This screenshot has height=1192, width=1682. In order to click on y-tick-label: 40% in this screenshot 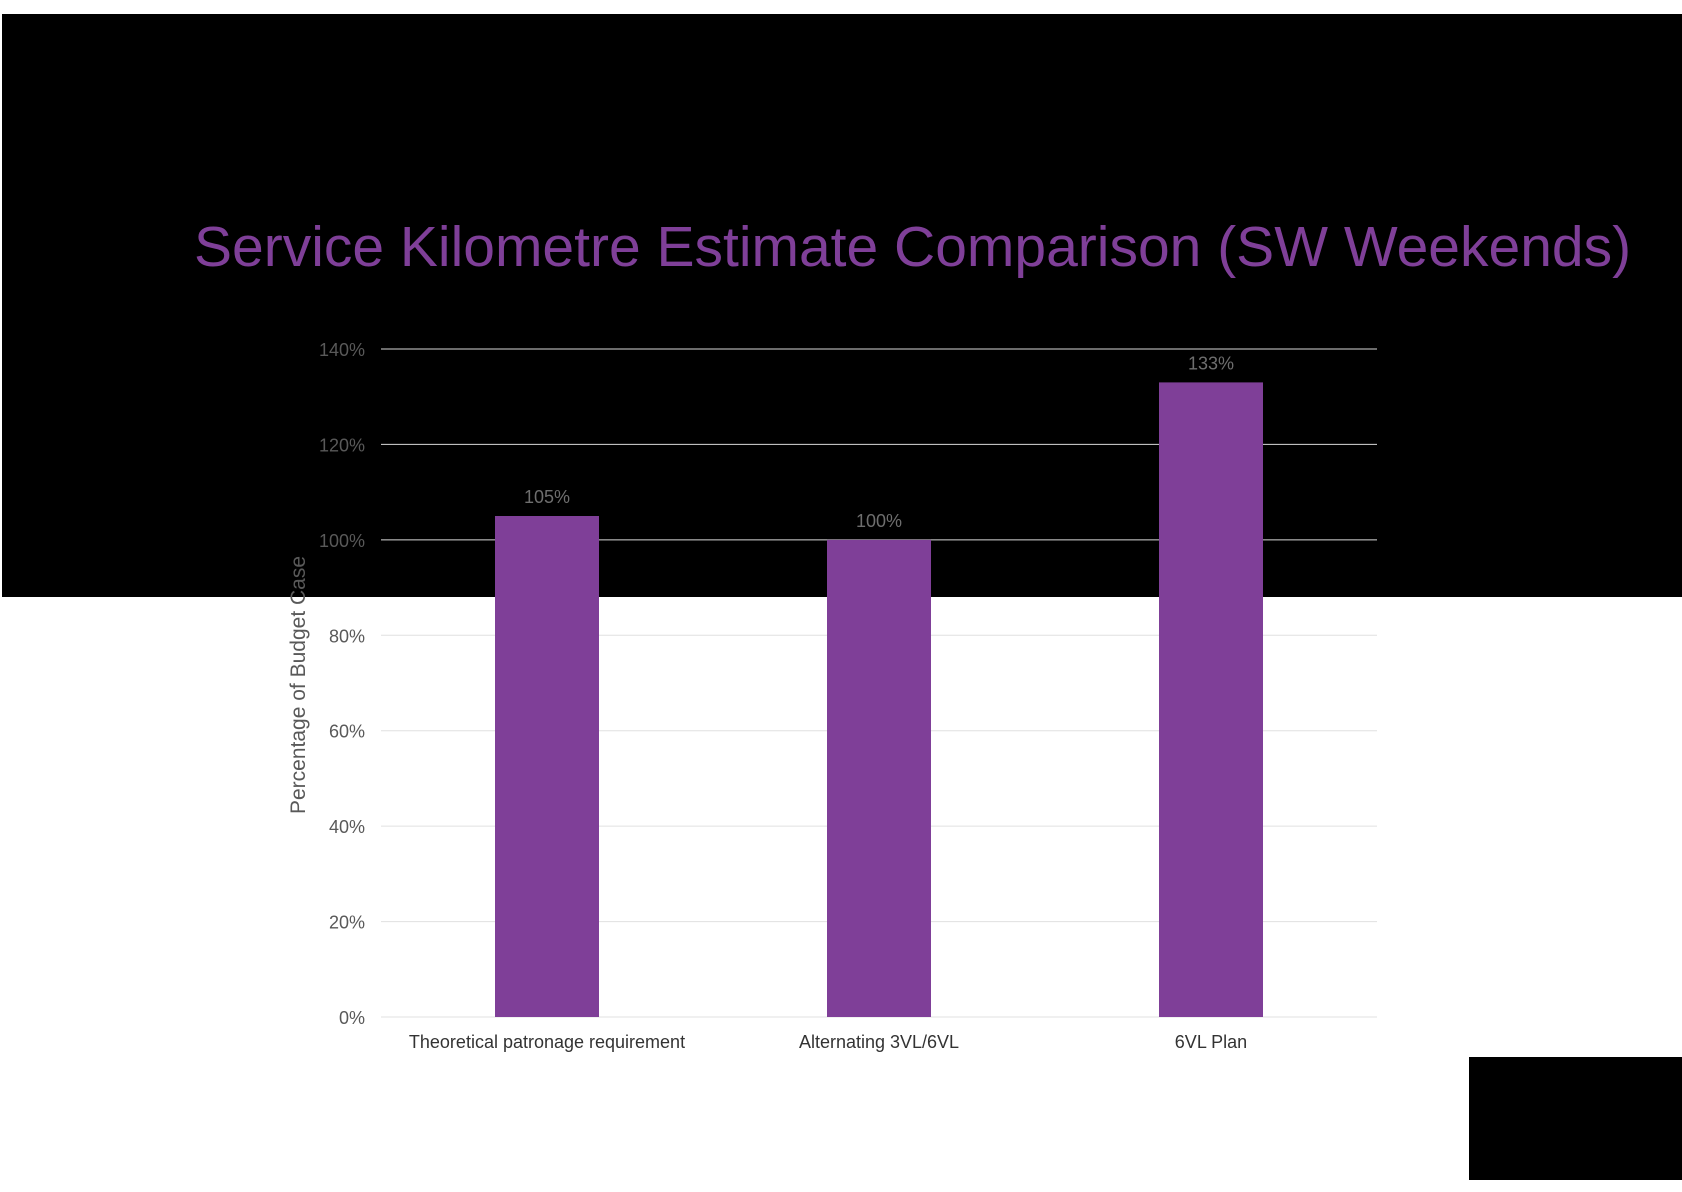, I will do `click(347, 827)`.